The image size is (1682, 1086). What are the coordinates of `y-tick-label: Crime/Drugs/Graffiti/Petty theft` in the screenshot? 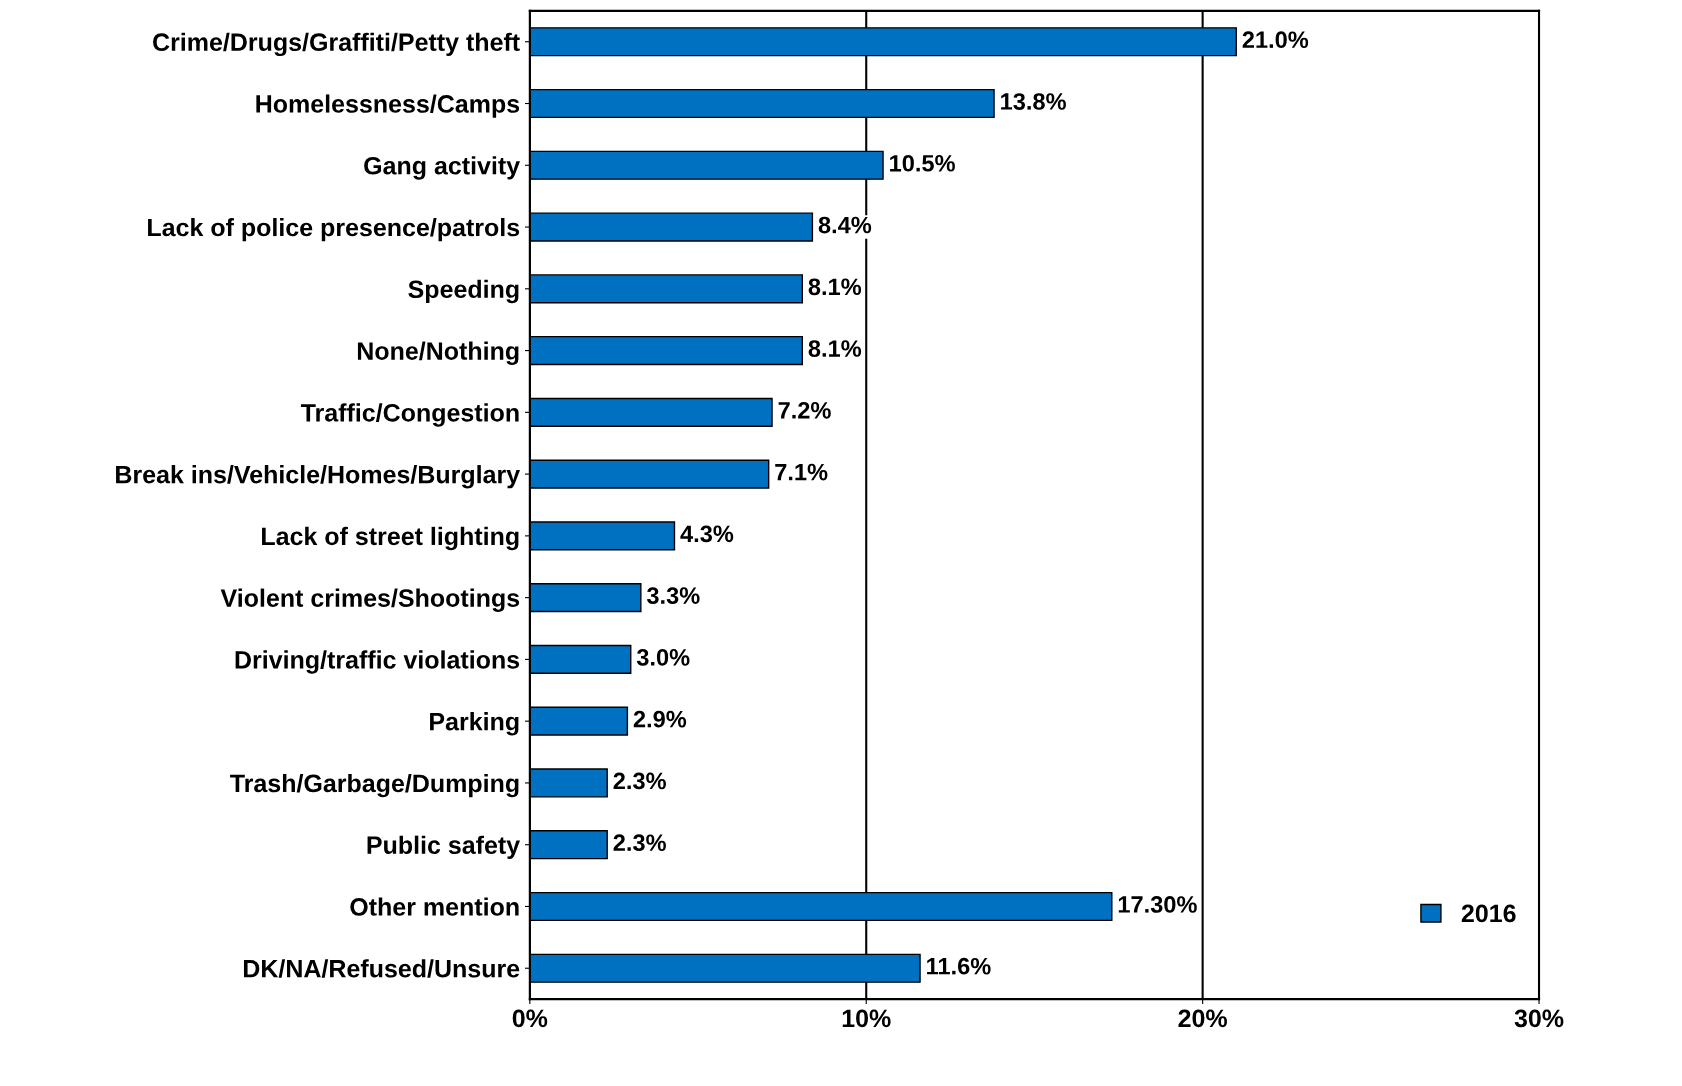 It's located at (336, 44).